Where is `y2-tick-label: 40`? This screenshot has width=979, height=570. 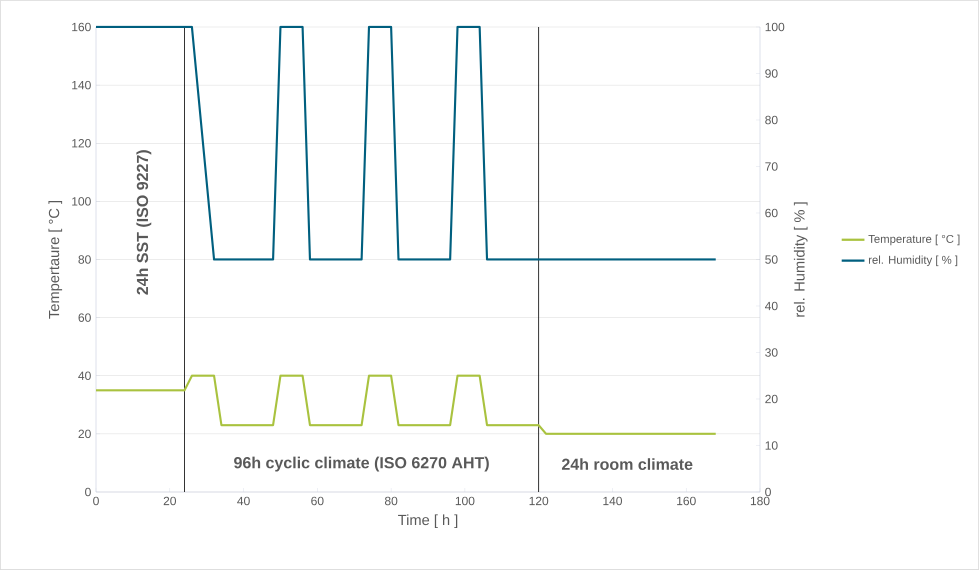 y2-tick-label: 40 is located at coordinates (771, 306).